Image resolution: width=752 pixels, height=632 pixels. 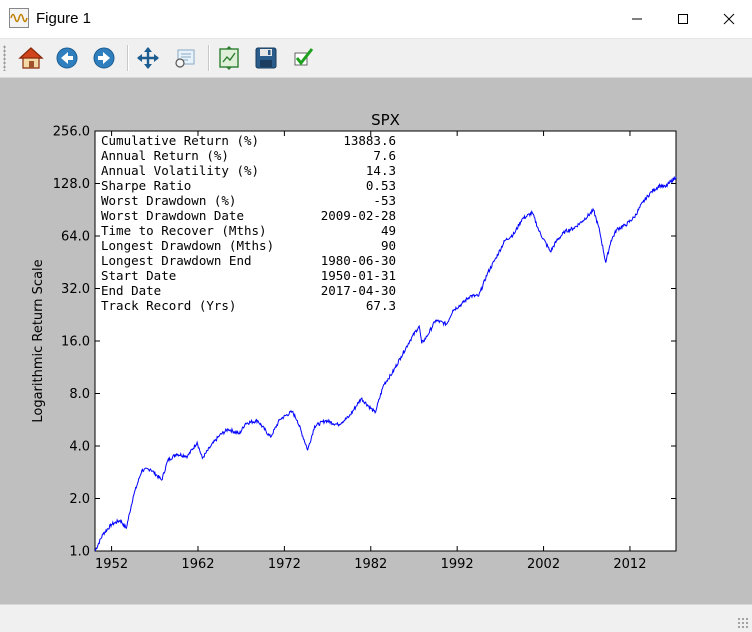 I want to click on edit-parameters-button, so click(x=303, y=58).